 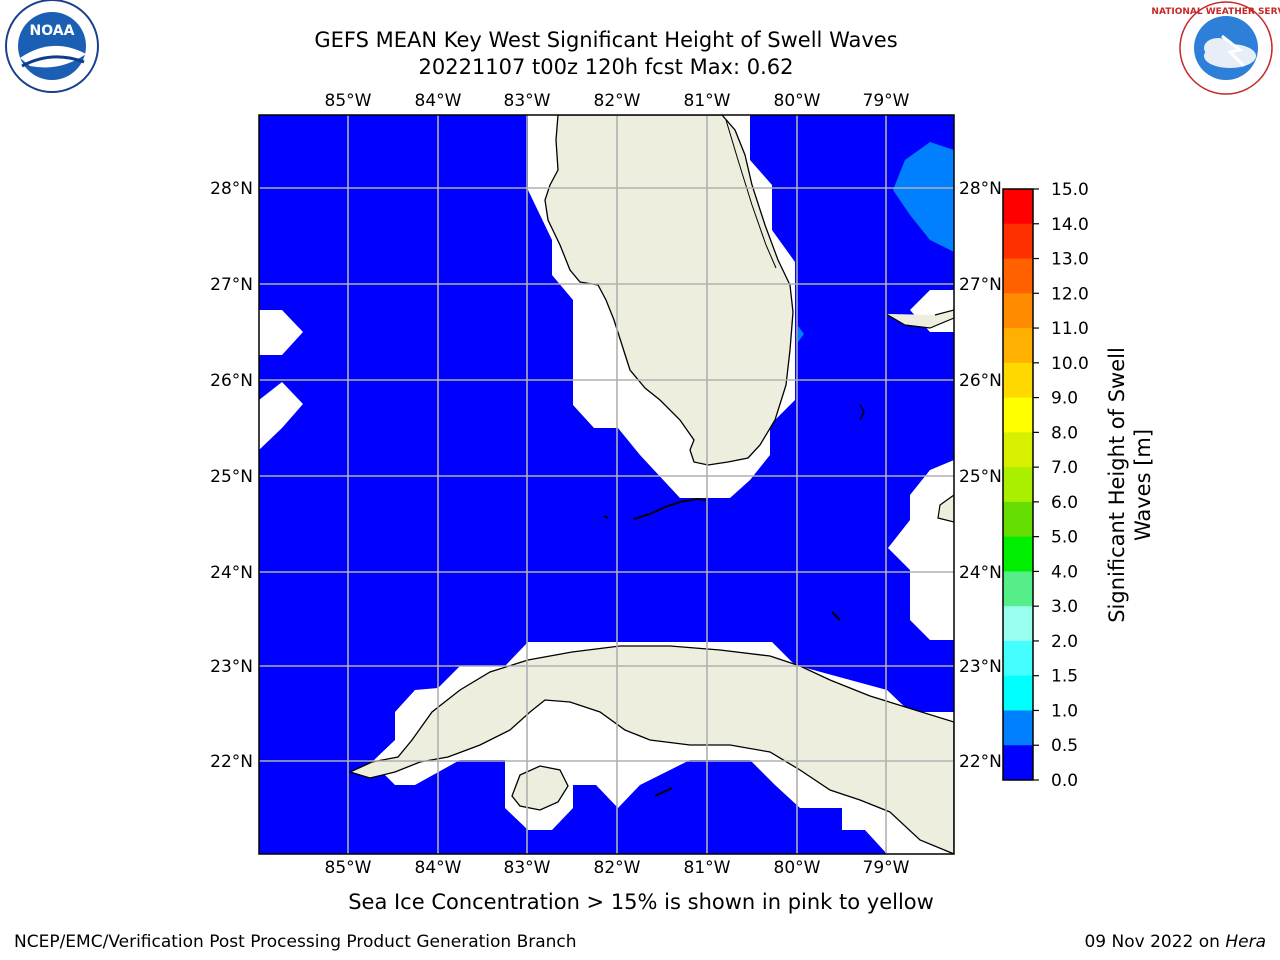 What do you see at coordinates (1070, 190) in the screenshot?
I see `colorbar-tick-label: 15.0` at bounding box center [1070, 190].